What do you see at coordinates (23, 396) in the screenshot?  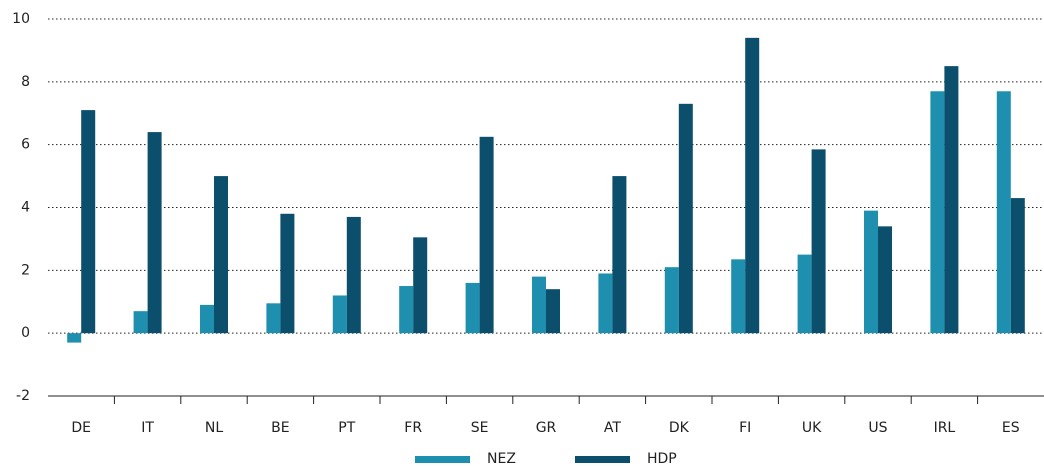 I see `y-tick-label: -2` at bounding box center [23, 396].